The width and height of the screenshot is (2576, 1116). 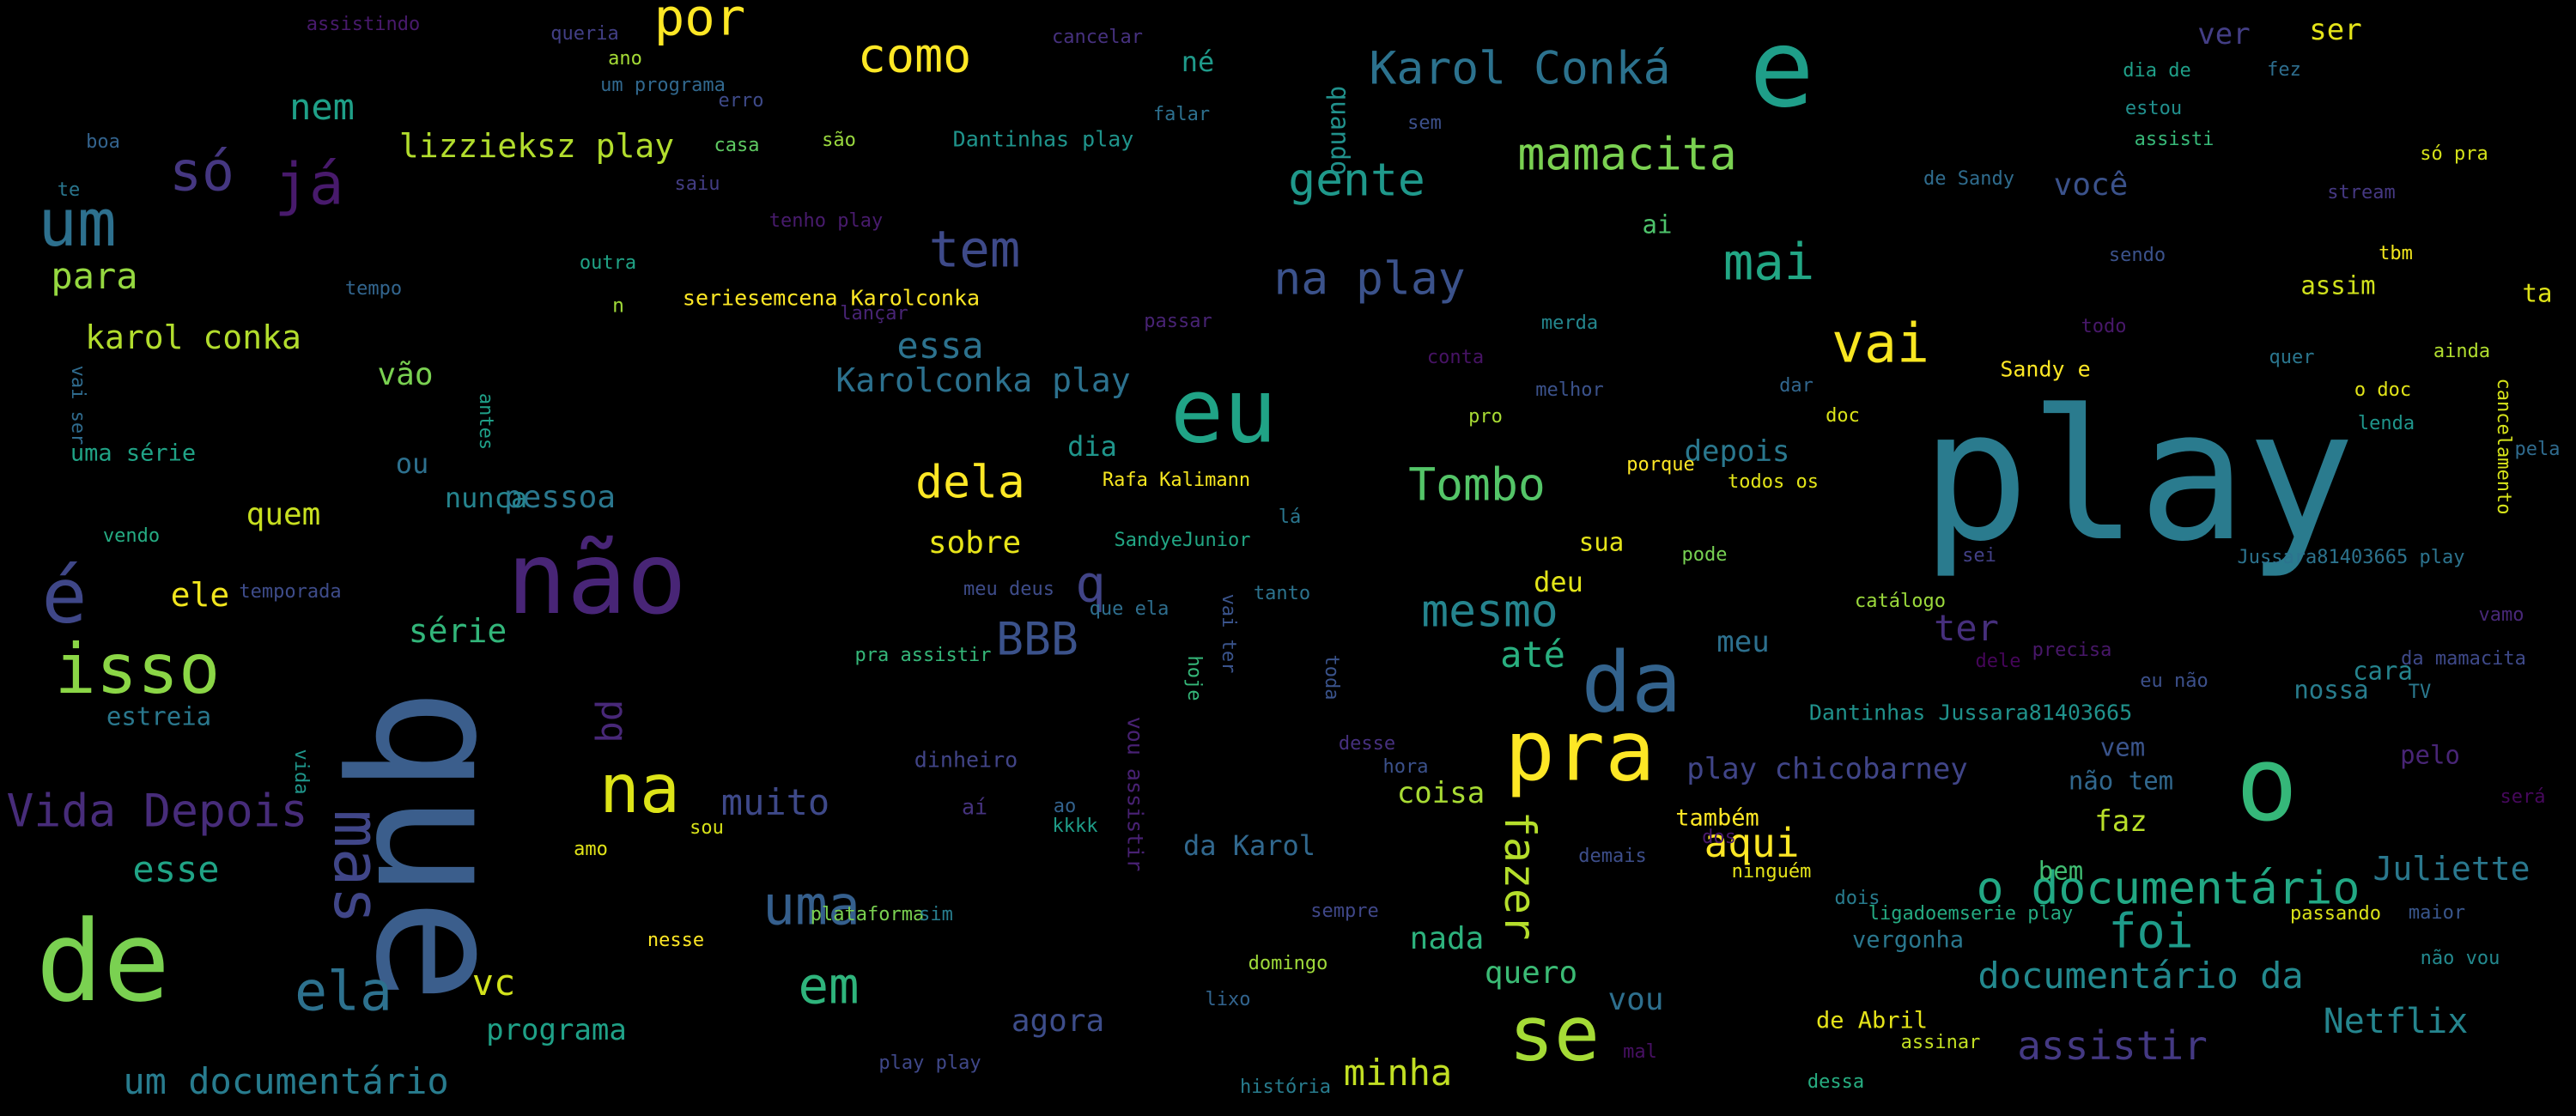 What do you see at coordinates (663, 85) in the screenshot?
I see `word-um-programa: um programa` at bounding box center [663, 85].